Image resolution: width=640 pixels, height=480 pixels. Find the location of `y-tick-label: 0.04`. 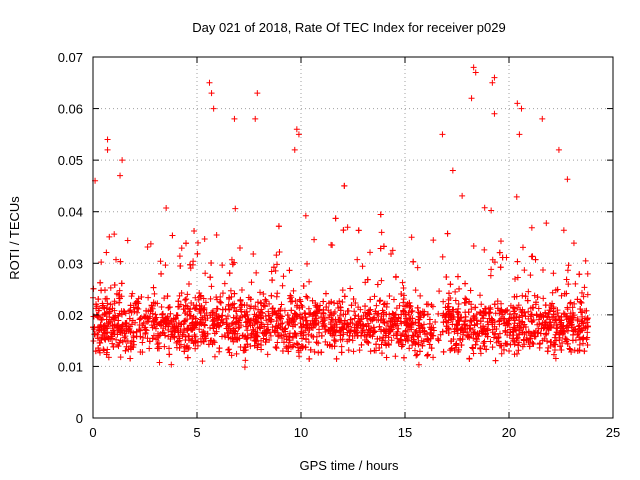

y-tick-label: 0.04 is located at coordinates (70, 212).